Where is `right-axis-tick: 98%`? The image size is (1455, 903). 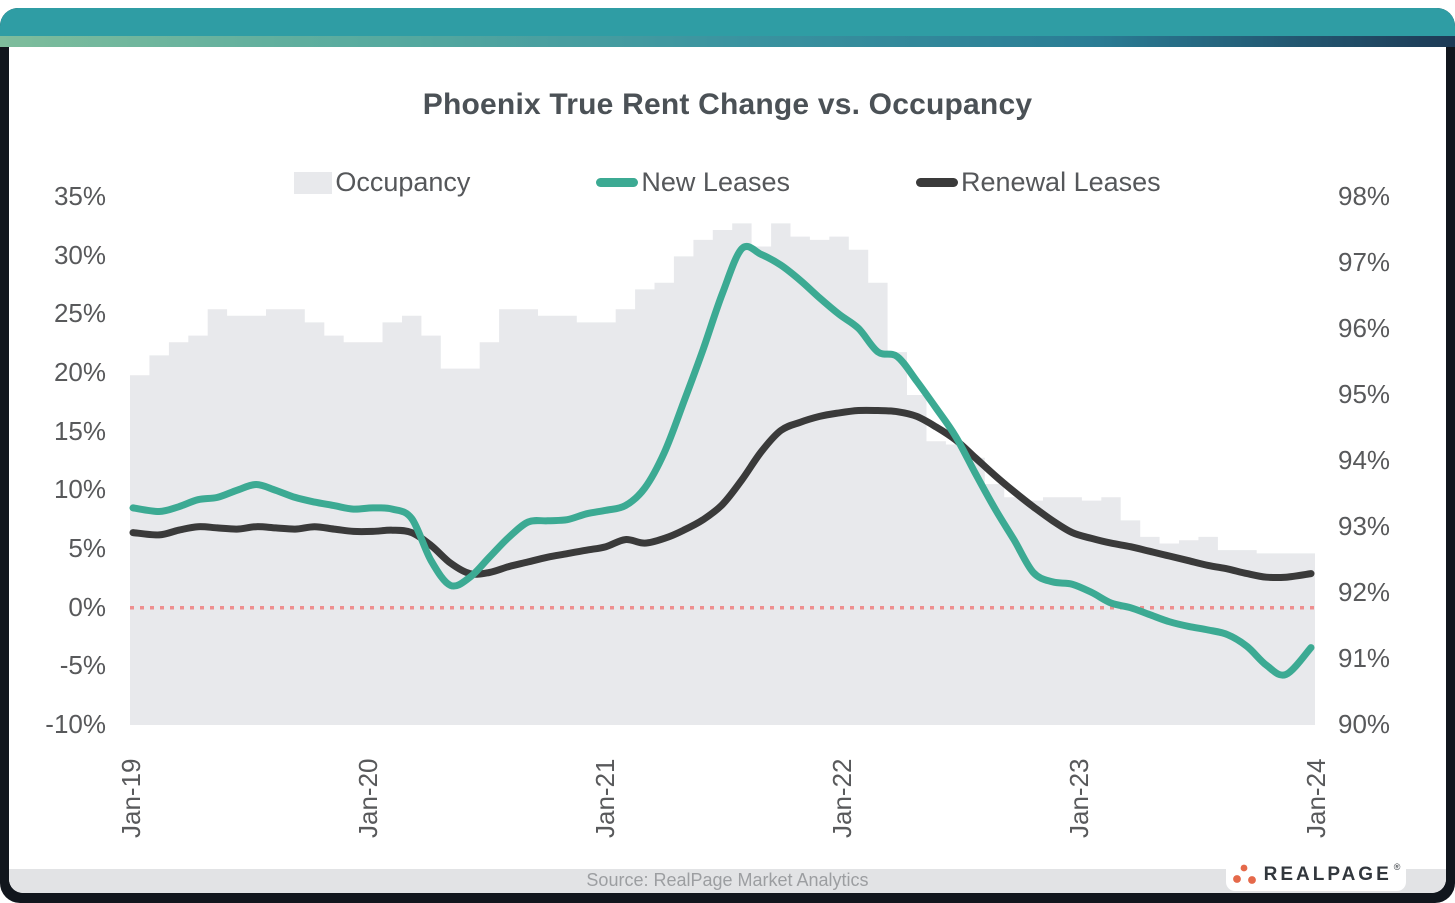
right-axis-tick: 98% is located at coordinates (1364, 195).